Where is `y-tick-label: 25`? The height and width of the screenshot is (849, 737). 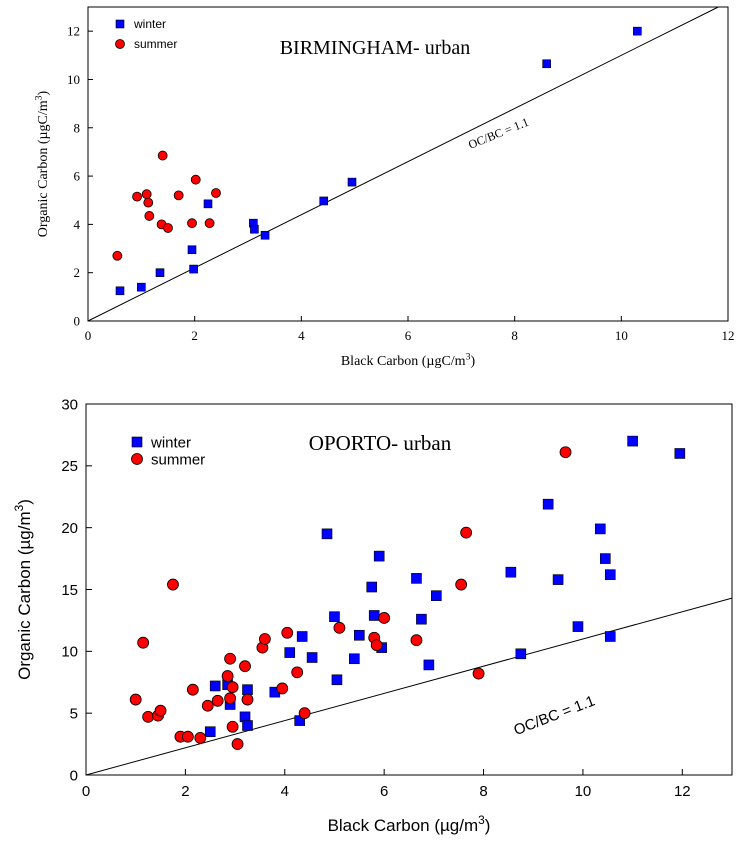 y-tick-label: 25 is located at coordinates (69, 466).